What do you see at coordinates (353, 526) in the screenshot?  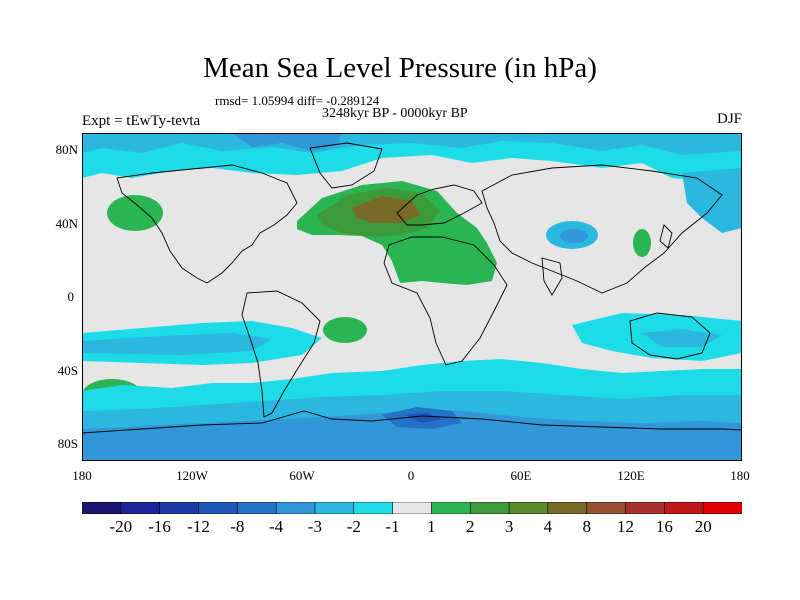 I see `colorbar-label: -2` at bounding box center [353, 526].